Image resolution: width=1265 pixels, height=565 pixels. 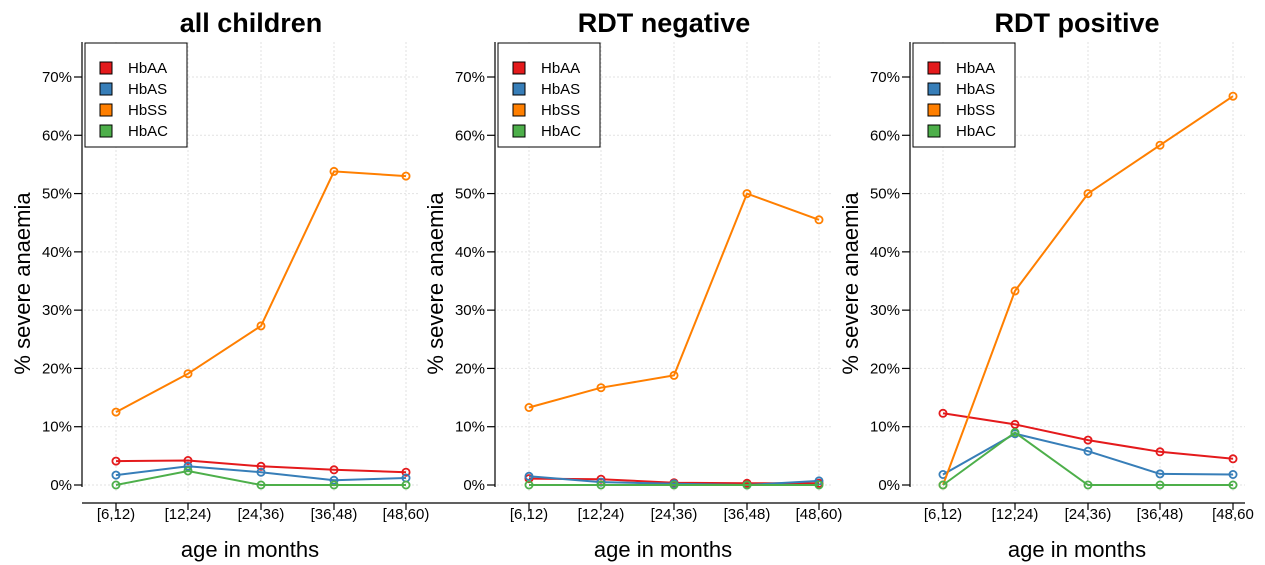 What do you see at coordinates (1076, 23) in the screenshot?
I see `panel-title: RDT positive` at bounding box center [1076, 23].